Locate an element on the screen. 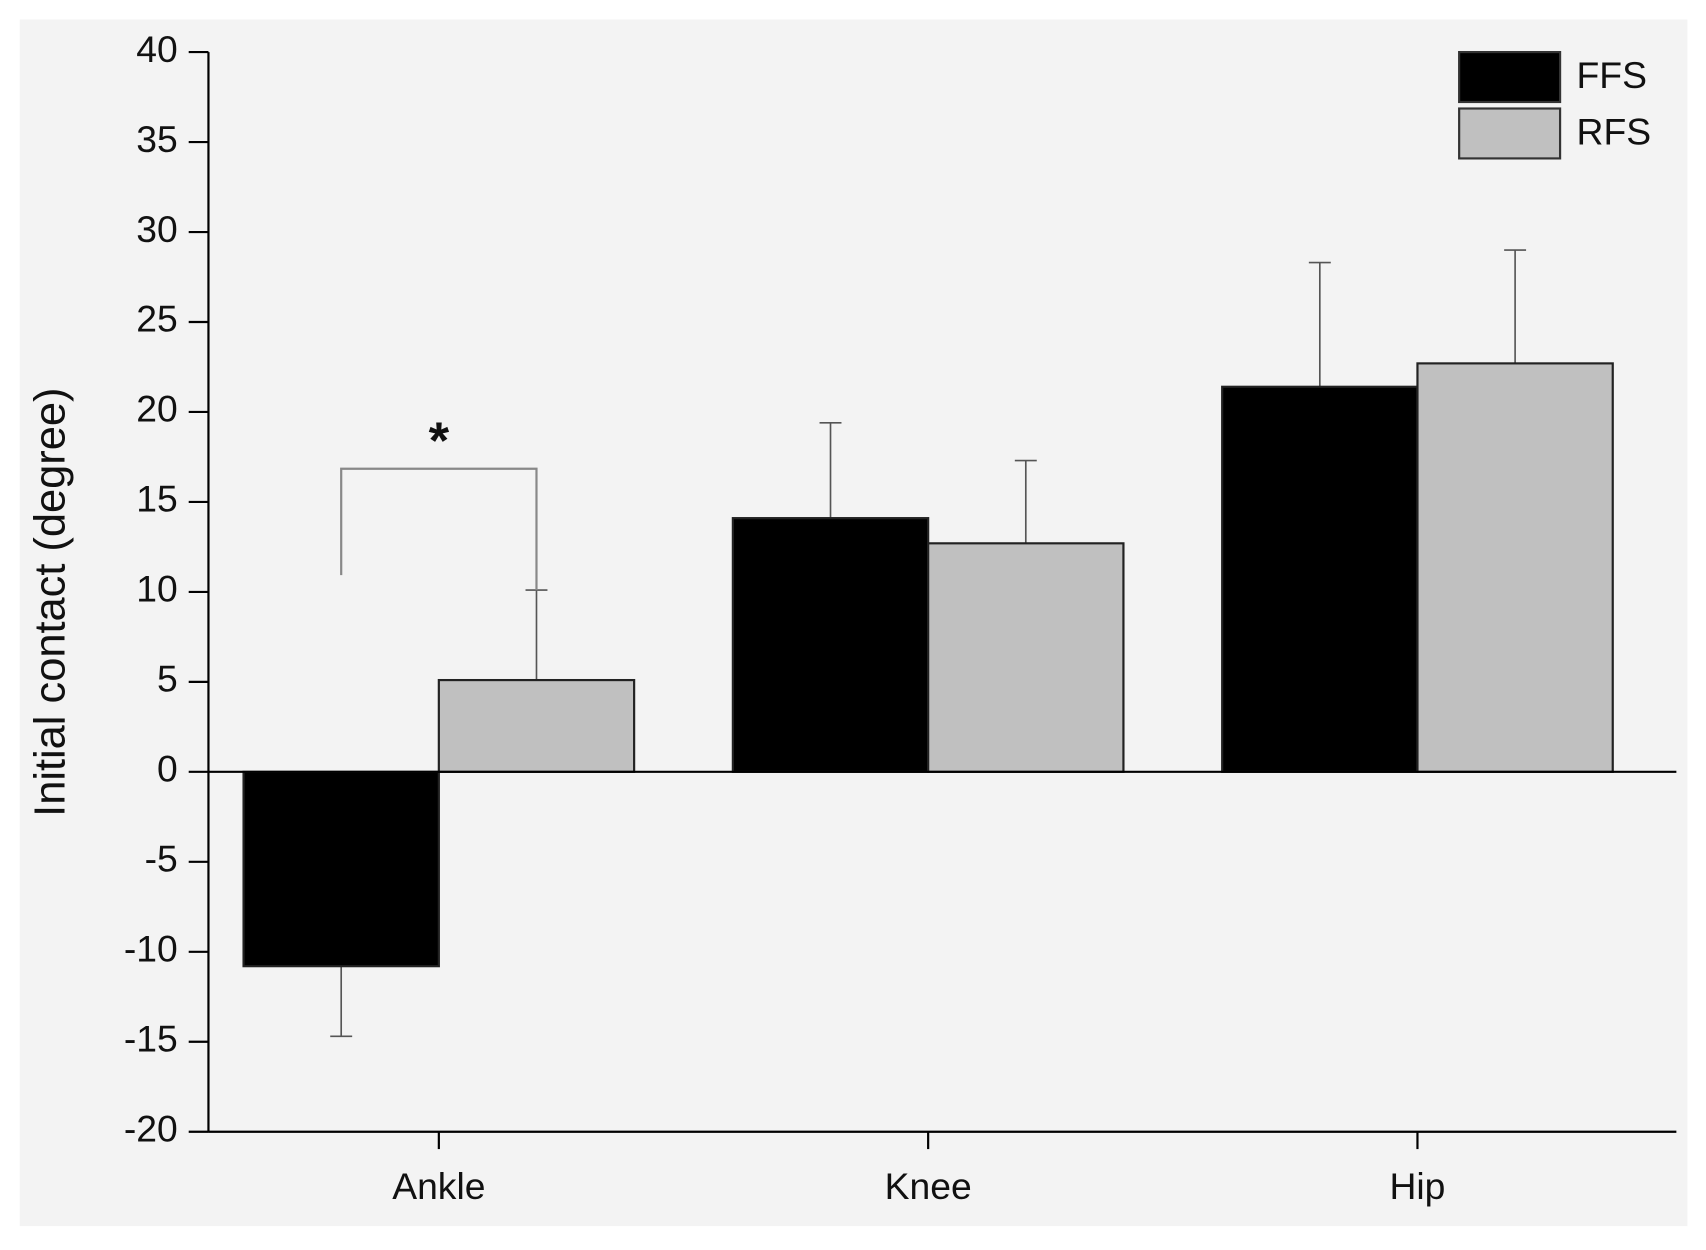 The image size is (1706, 1250). y-tick-label: -15 is located at coordinates (151, 1039).